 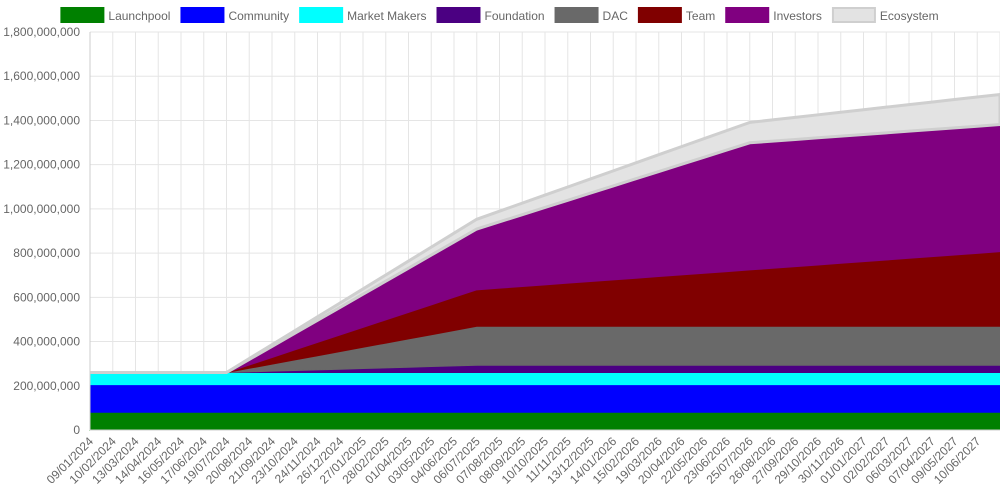 I want to click on legend-label: Launchpool, so click(x=139, y=16).